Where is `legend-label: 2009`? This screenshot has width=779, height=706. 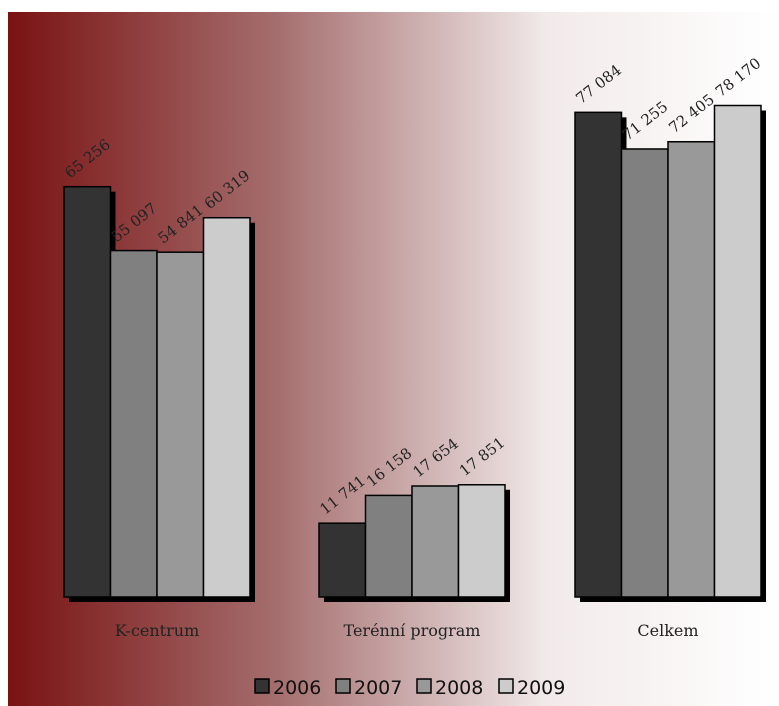
legend-label: 2009 is located at coordinates (541, 688).